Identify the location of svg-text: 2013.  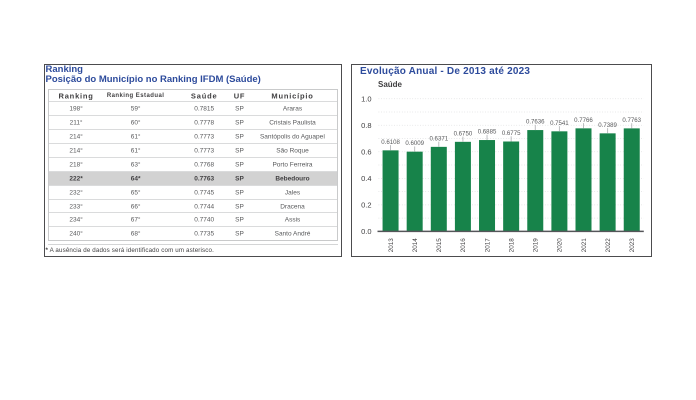
(391, 245).